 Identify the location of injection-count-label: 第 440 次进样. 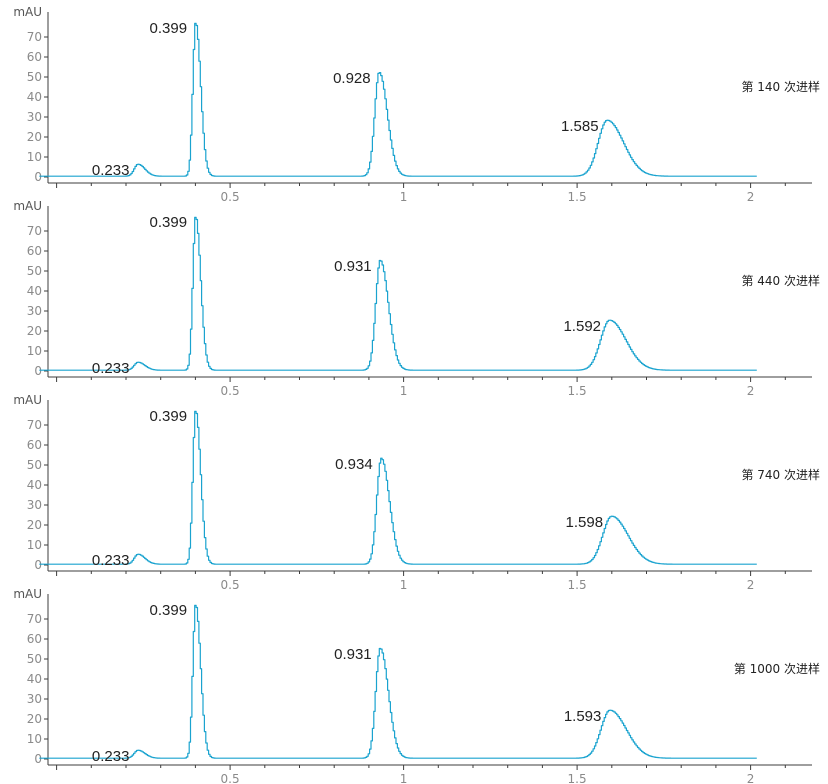
(780, 280).